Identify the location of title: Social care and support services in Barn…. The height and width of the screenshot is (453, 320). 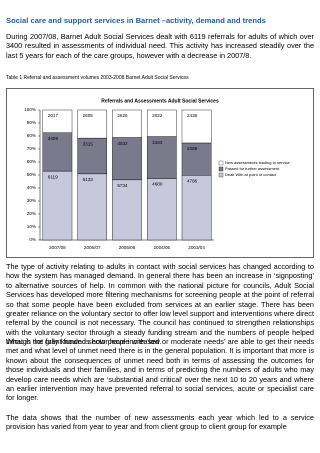
(136, 20).